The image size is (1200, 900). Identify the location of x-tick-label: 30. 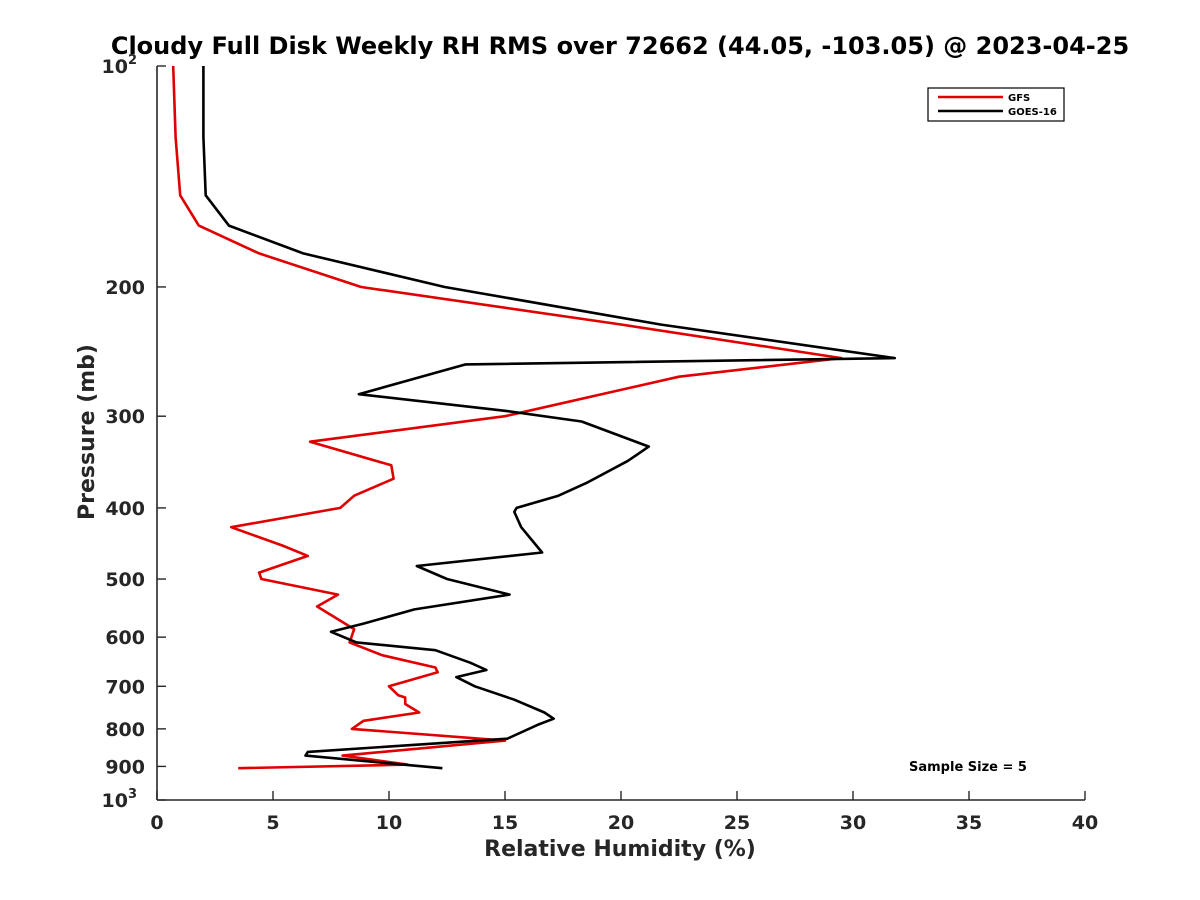
(853, 823).